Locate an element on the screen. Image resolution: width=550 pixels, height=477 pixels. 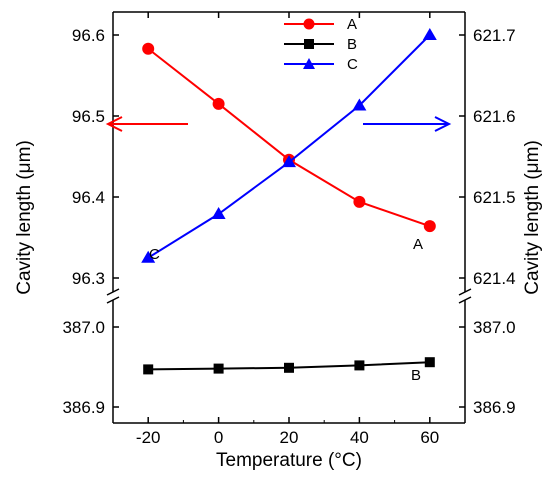
y-left-lower-tick-label: 386.9 is located at coordinates (83, 407).